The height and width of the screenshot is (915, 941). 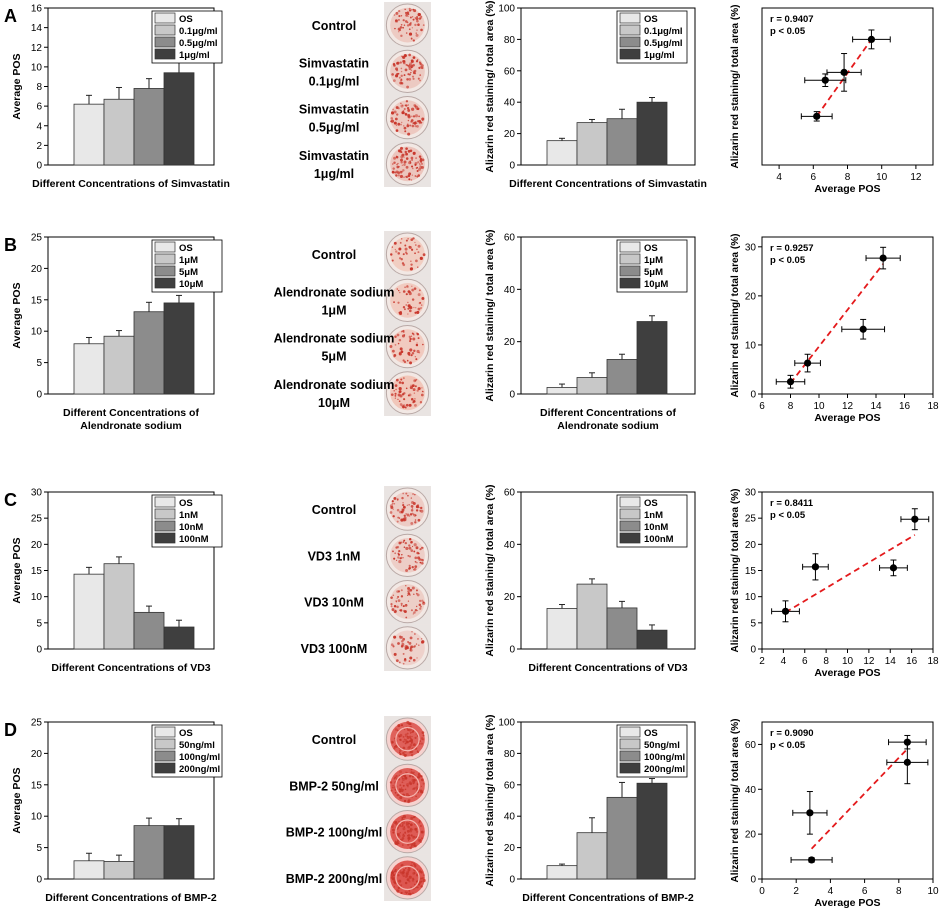 I want to click on correlation-chart-a-p-value: p < 0.05, so click(x=788, y=31).